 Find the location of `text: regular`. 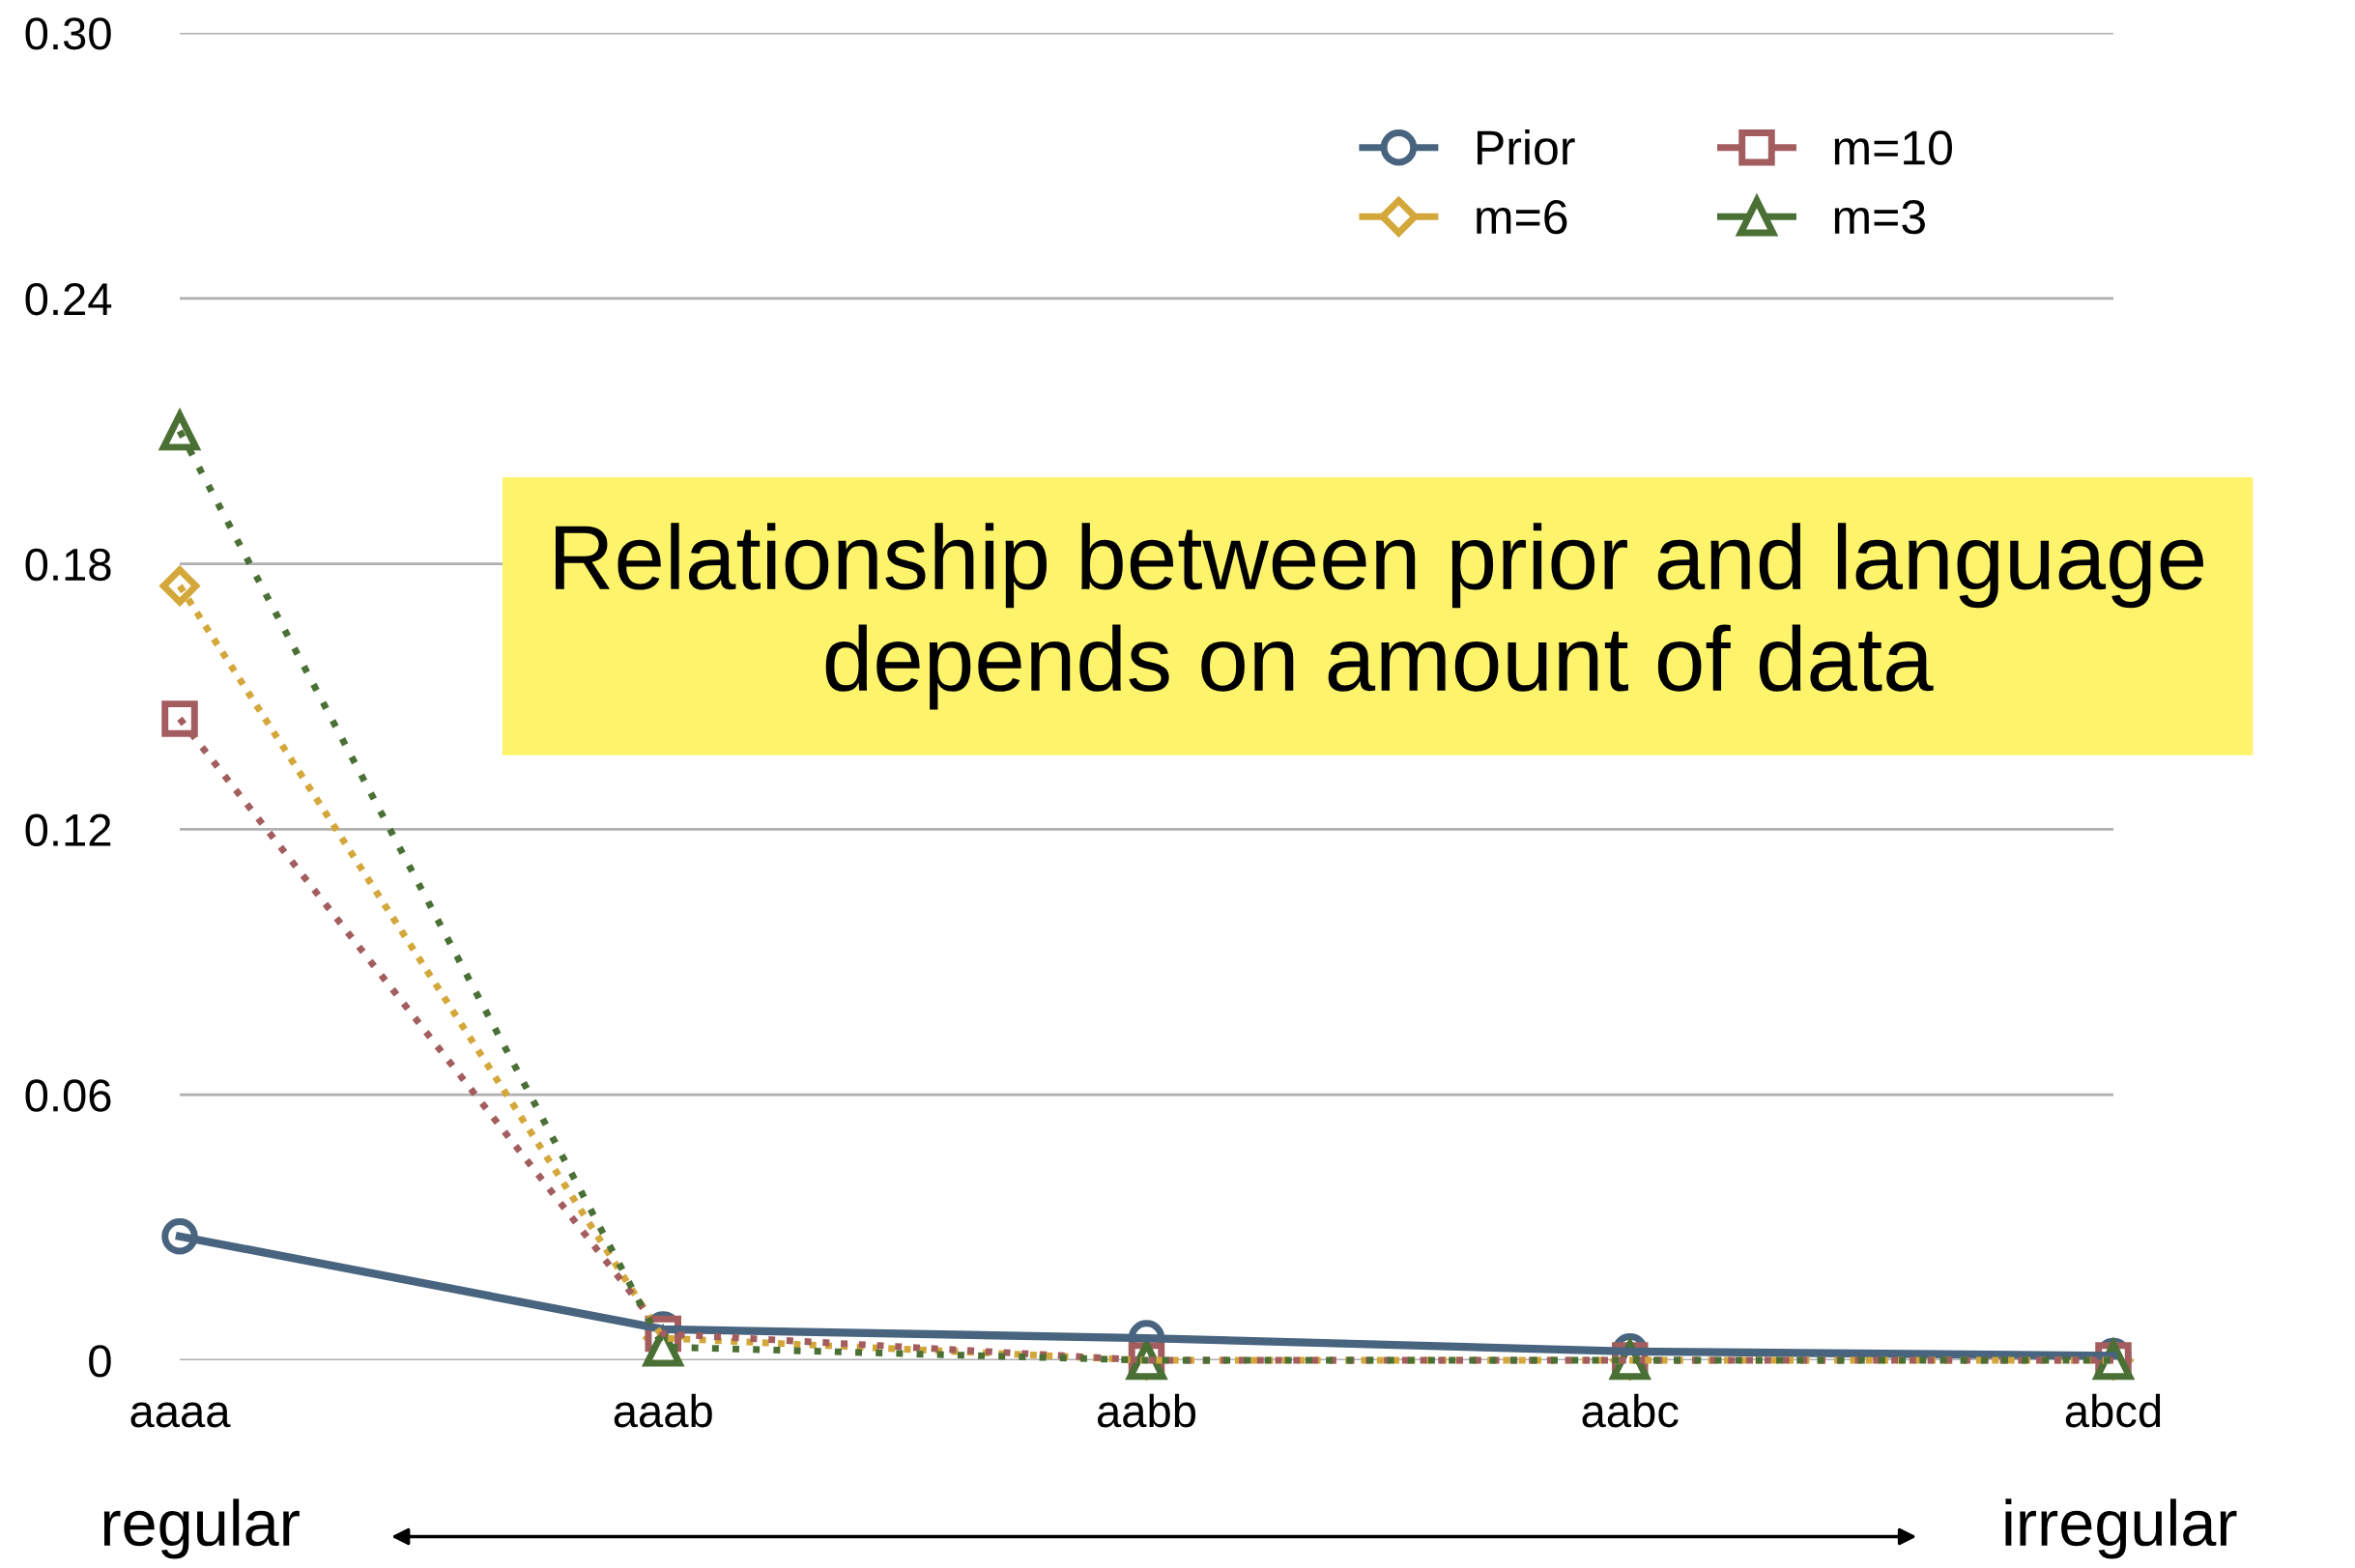

text: regular is located at coordinates (201, 1528).